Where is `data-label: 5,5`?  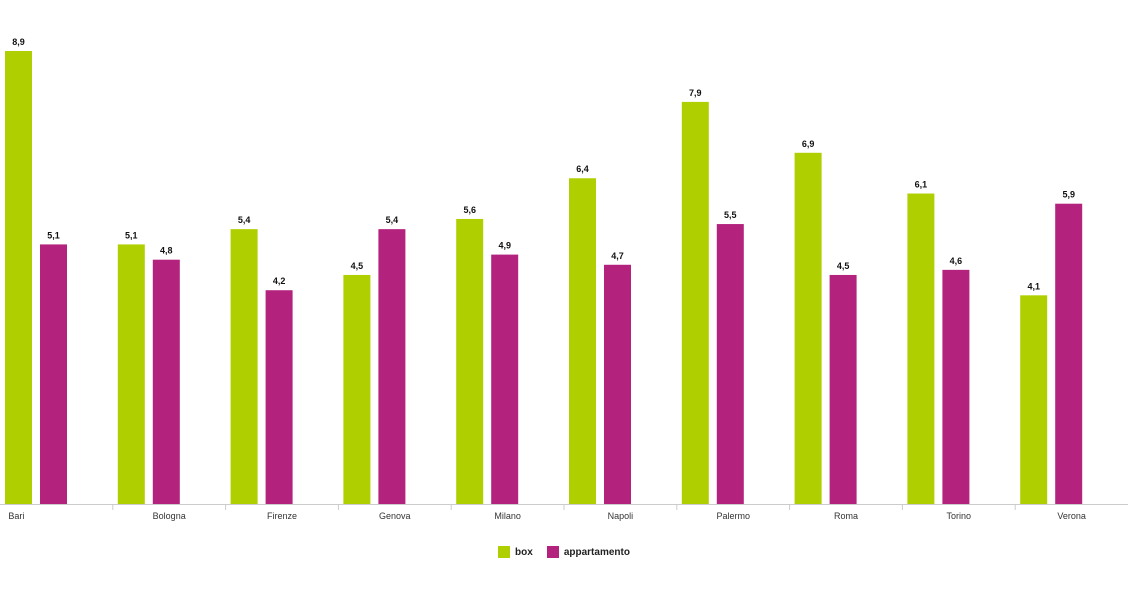
data-label: 5,5 is located at coordinates (730, 215).